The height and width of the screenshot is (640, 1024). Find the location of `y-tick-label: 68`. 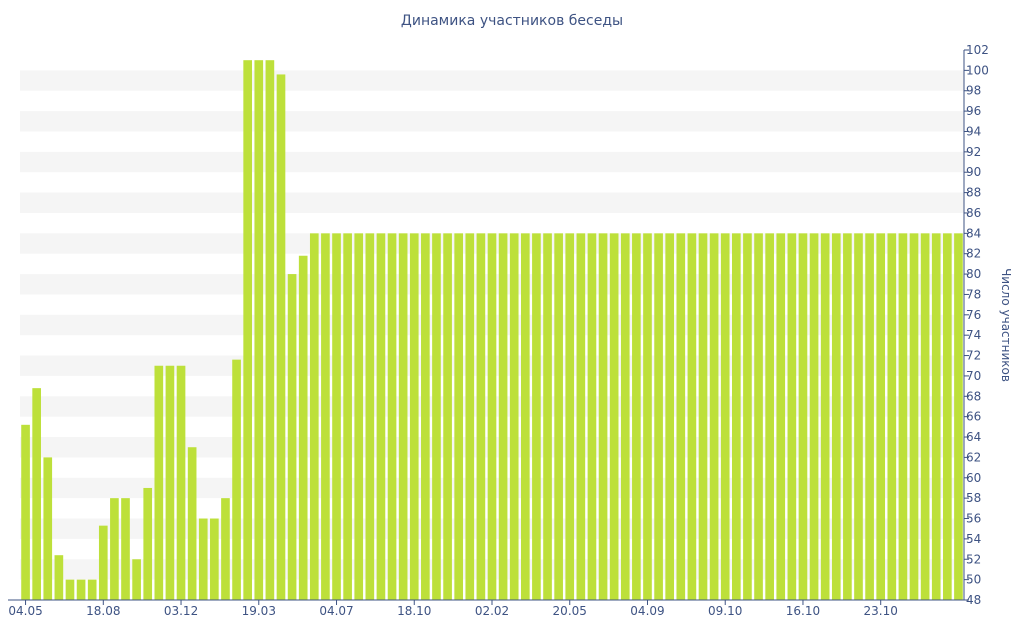

y-tick-label: 68 is located at coordinates (973, 396).